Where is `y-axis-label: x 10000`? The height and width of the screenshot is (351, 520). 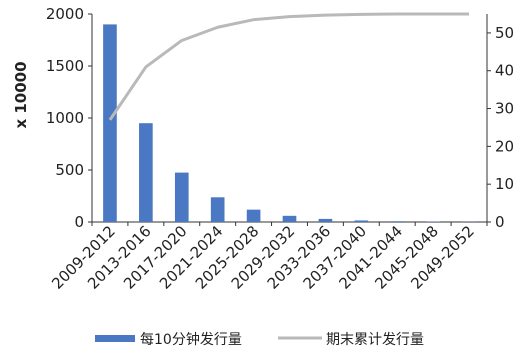 y-axis-label: x 10000 is located at coordinates (21, 94).